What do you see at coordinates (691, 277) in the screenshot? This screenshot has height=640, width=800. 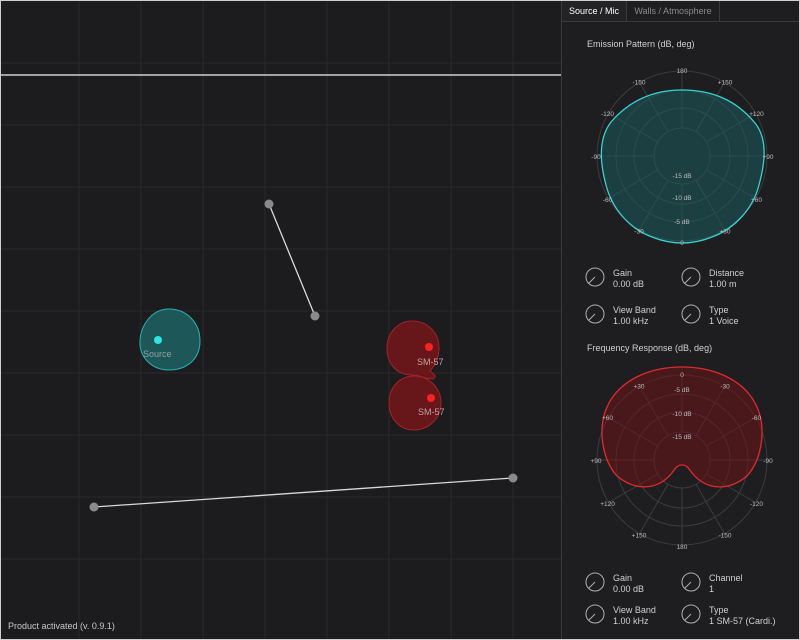 I see `distance-knob` at bounding box center [691, 277].